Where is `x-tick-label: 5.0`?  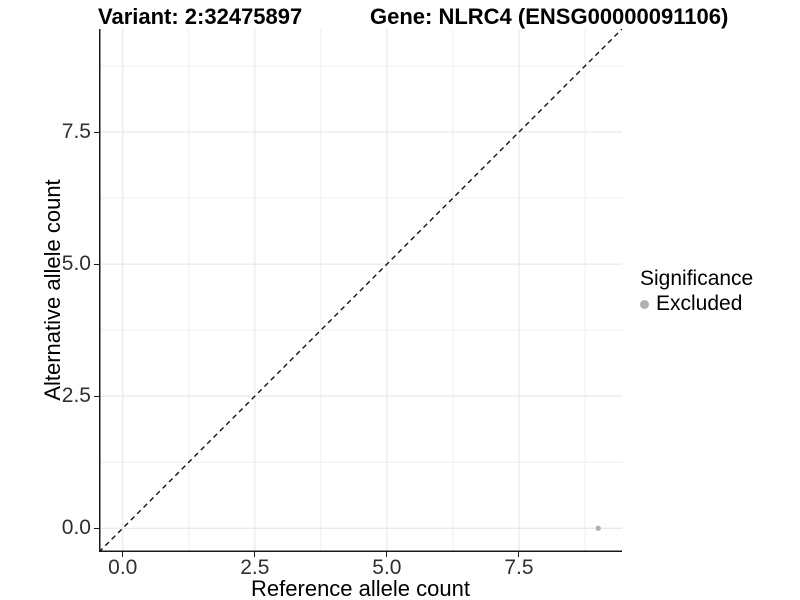 x-tick-label: 5.0 is located at coordinates (387, 567).